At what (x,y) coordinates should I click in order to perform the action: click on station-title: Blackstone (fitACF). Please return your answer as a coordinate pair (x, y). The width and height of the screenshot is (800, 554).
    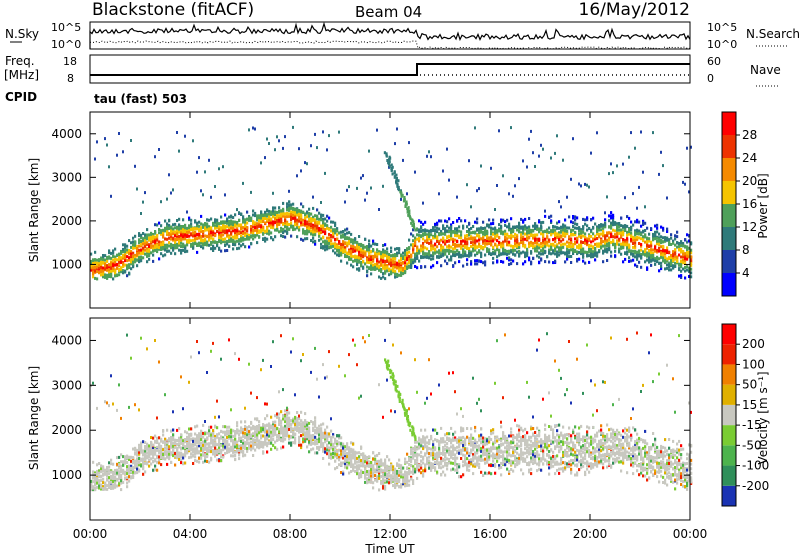
    Looking at the image, I should click on (173, 10).